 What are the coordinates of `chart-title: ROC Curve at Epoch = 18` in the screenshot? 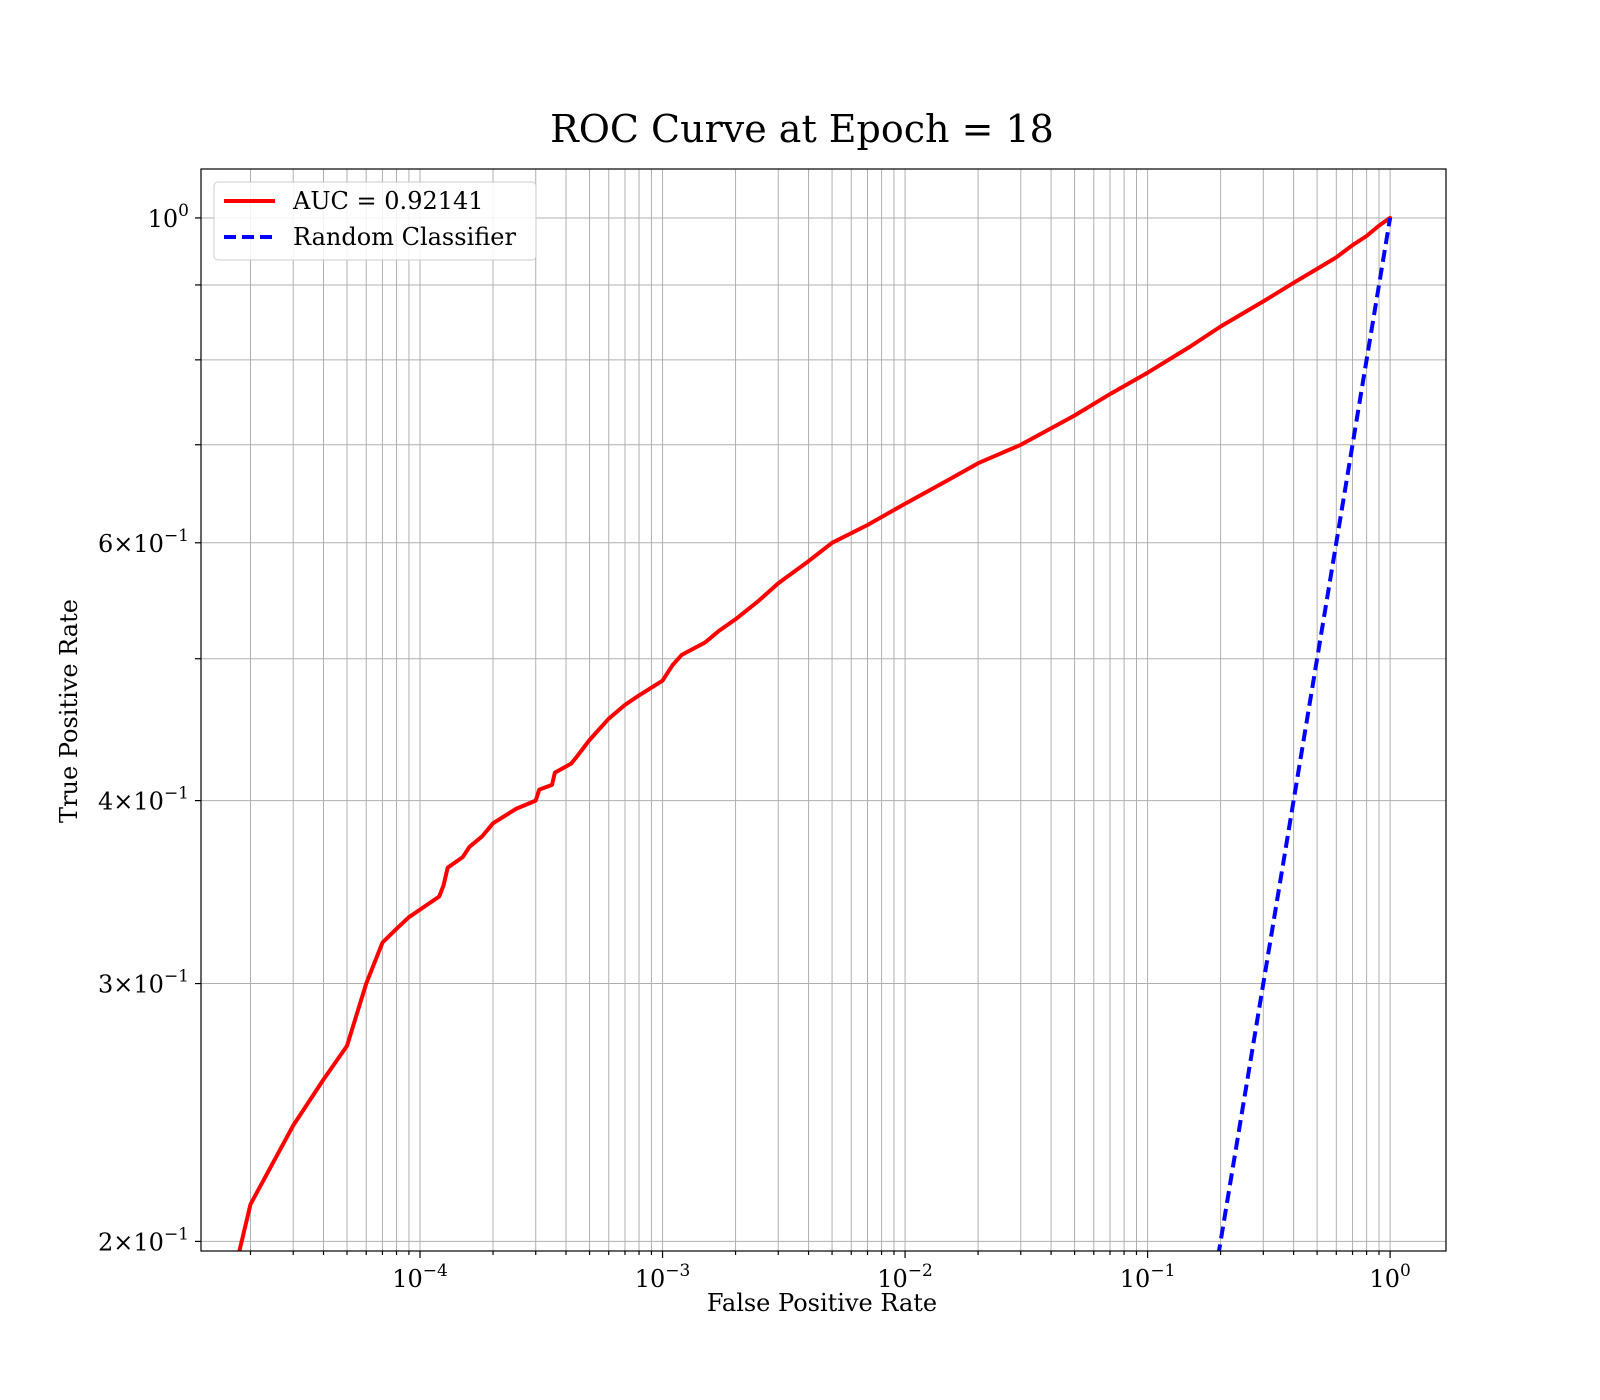 It's located at (802, 129).